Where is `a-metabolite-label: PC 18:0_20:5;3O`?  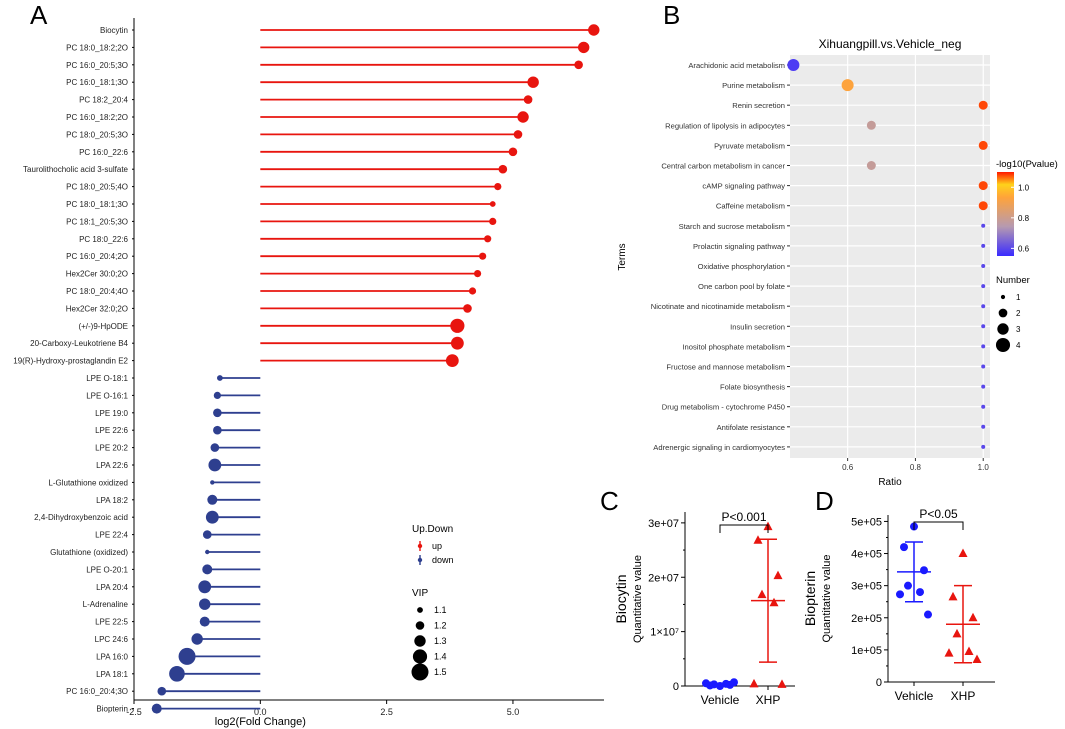
a-metabolite-label: PC 18:0_20:5;3O is located at coordinates (97, 134).